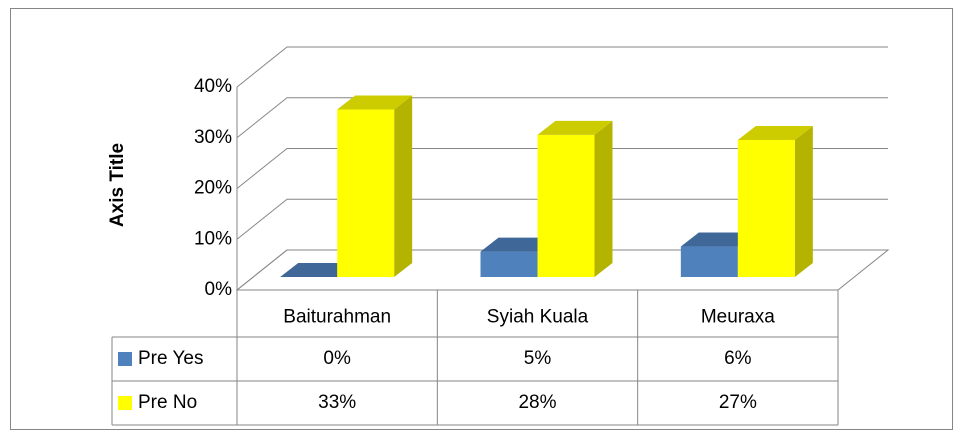 This screenshot has height=441, width=964. Describe the element at coordinates (538, 317) in the screenshot. I see `x-tick-label: Syiah Kuala` at that location.